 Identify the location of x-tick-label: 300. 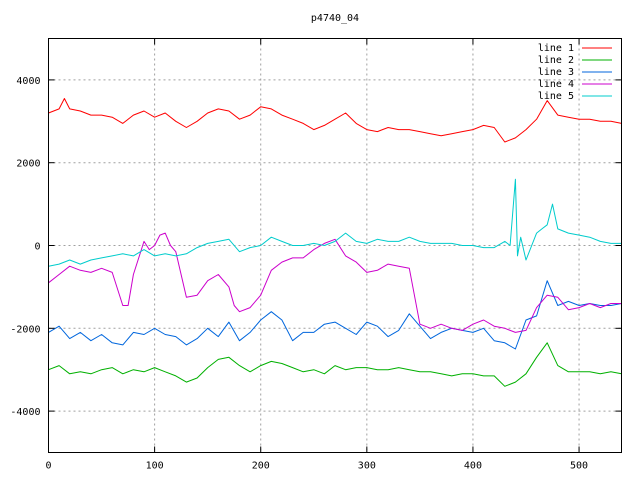
(367, 466).